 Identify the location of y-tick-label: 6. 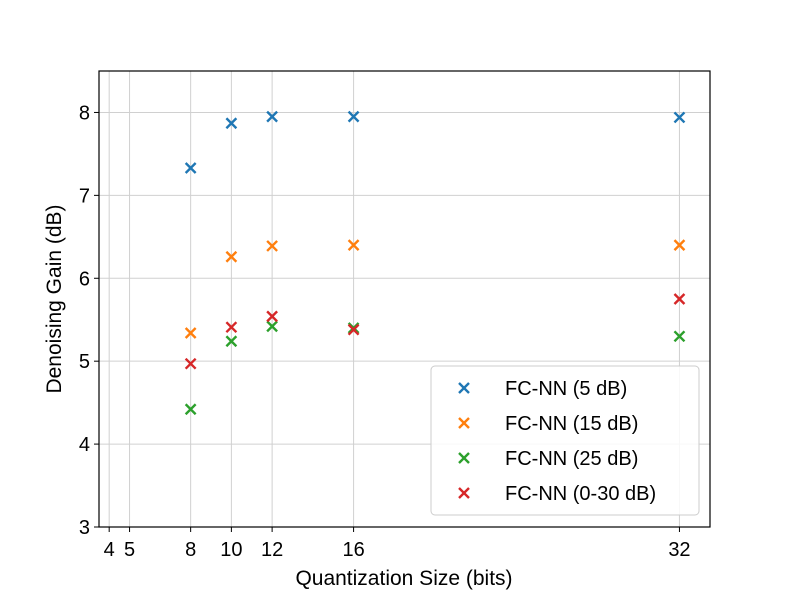
(84, 279).